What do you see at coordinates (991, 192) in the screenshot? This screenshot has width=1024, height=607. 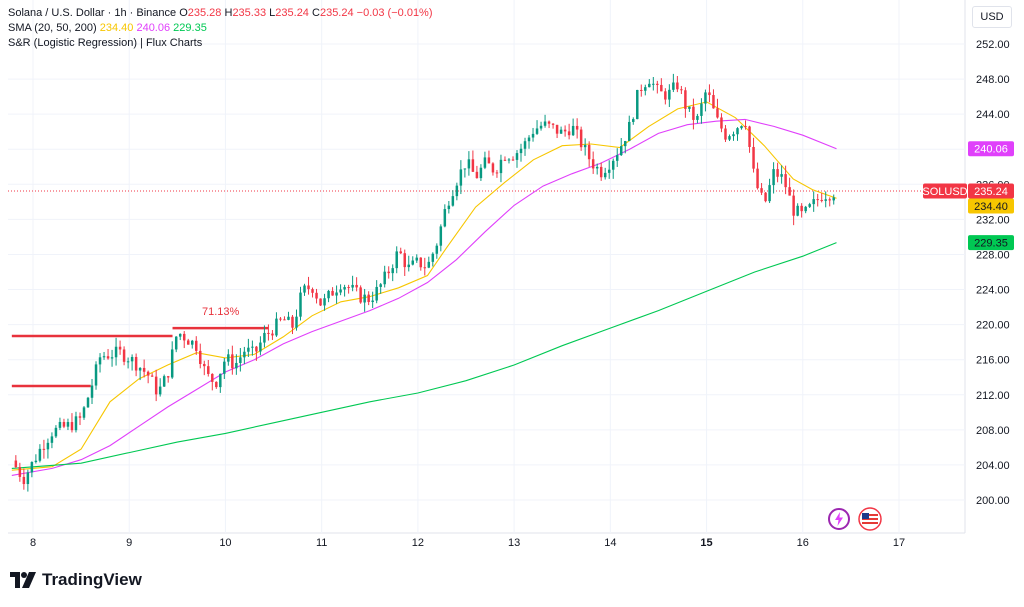 I see `price-label-text: 235.24` at bounding box center [991, 192].